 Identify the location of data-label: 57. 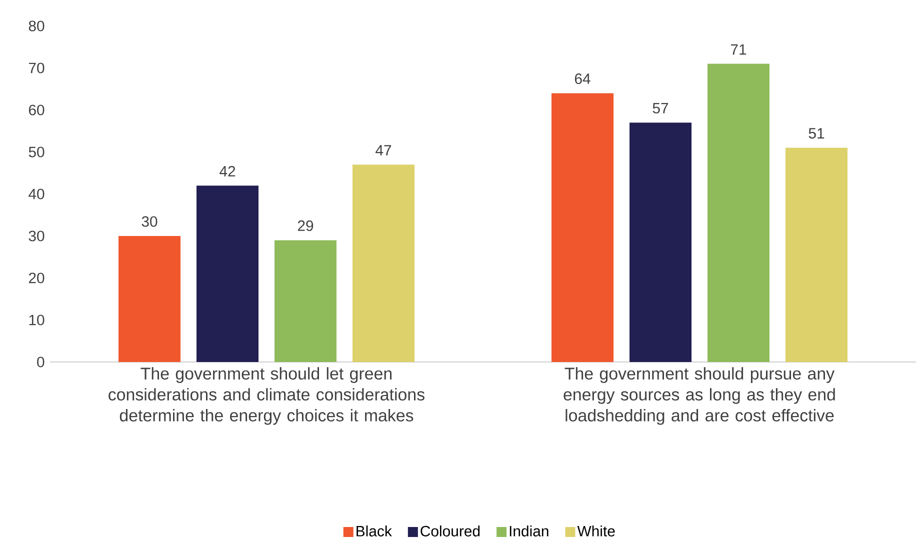
(660, 108).